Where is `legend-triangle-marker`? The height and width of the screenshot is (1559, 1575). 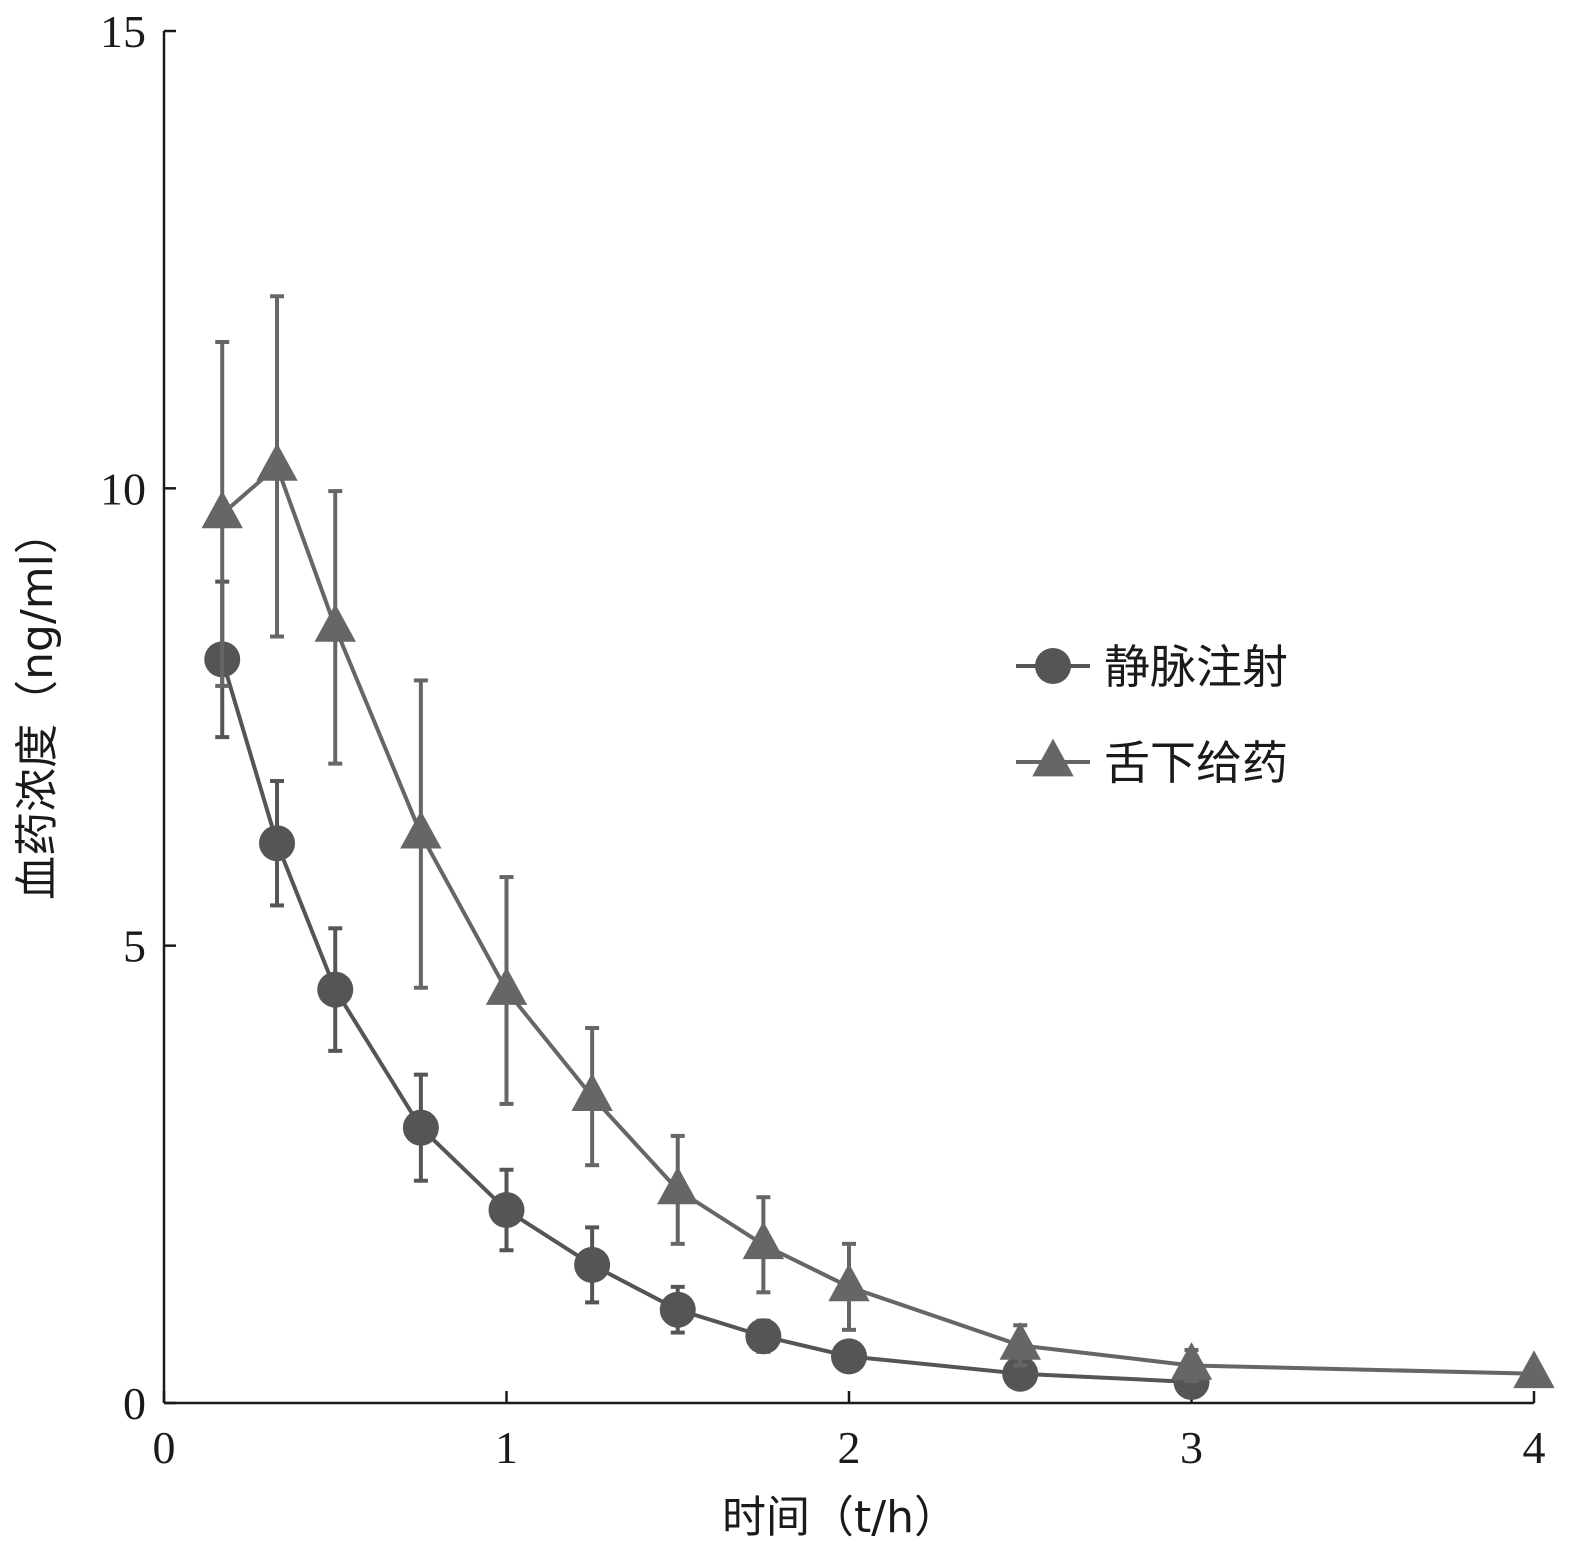 legend-triangle-marker is located at coordinates (1053, 757).